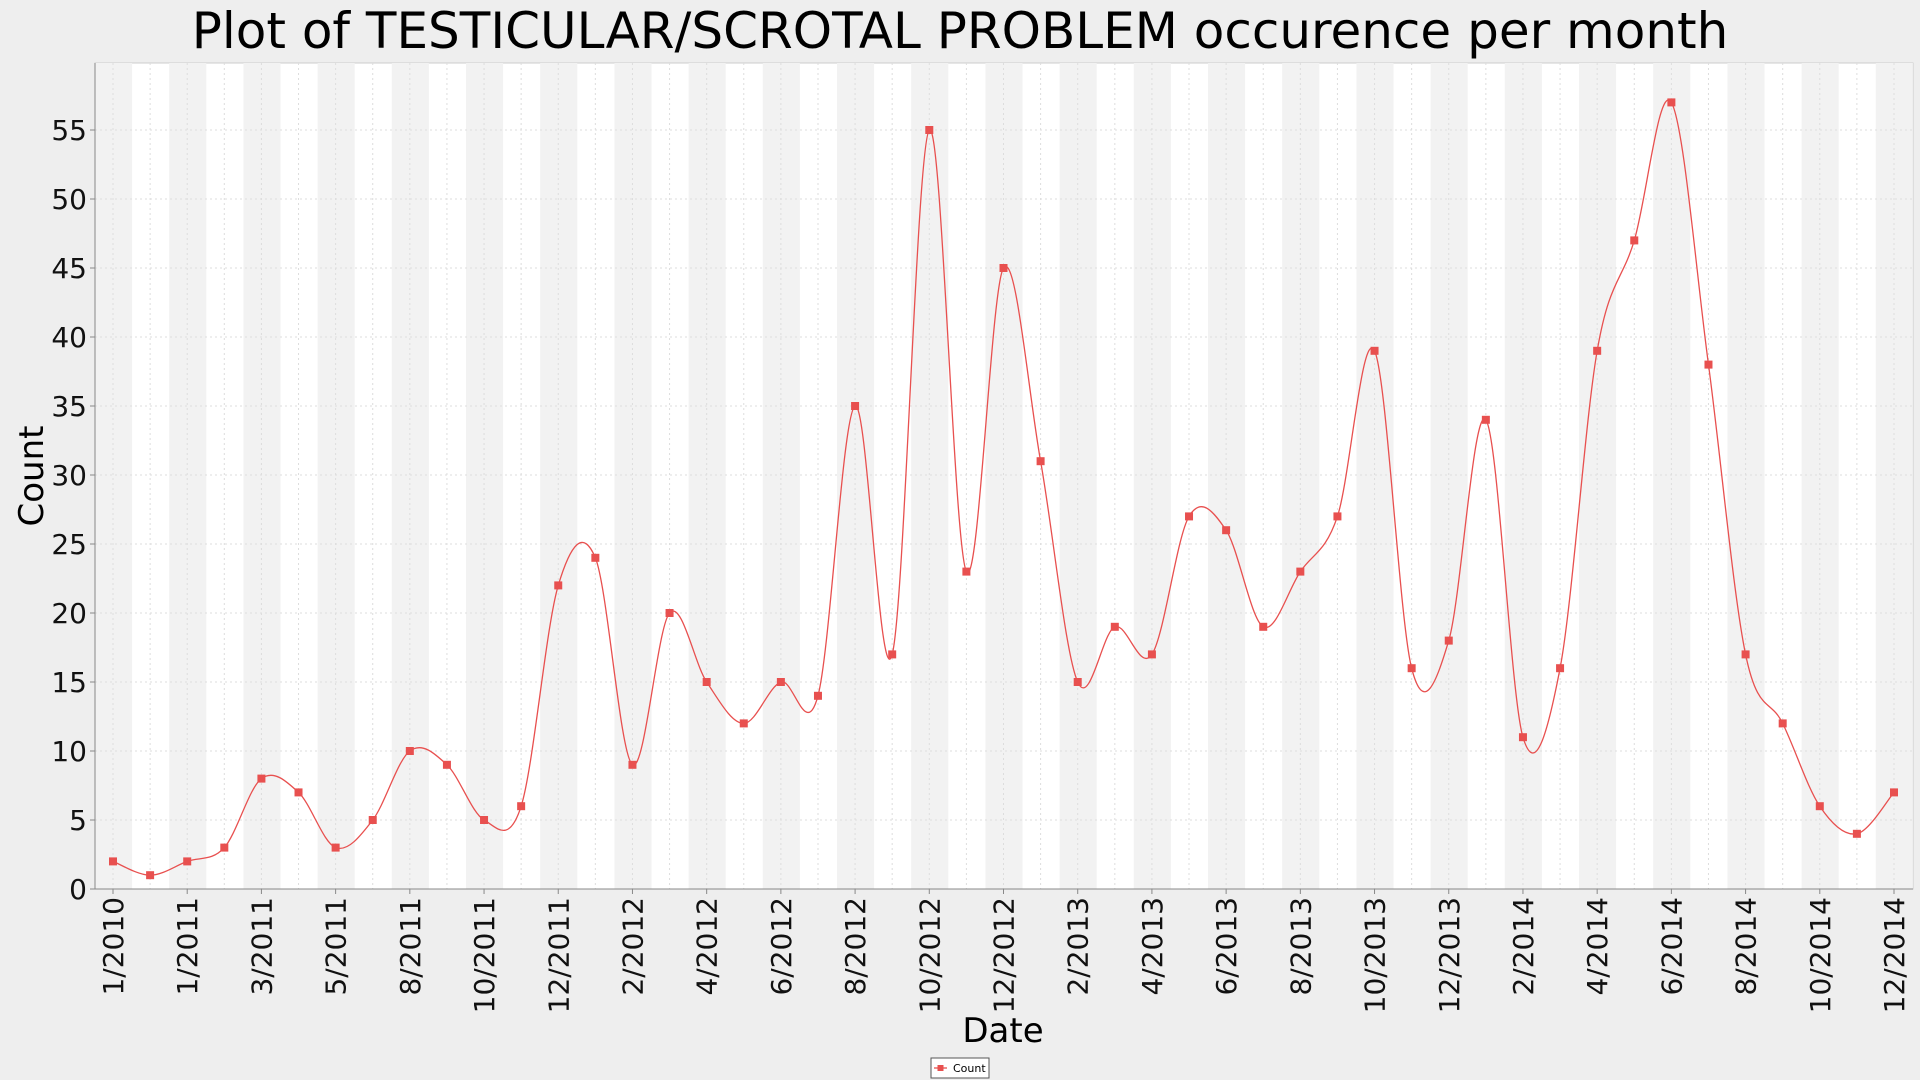  What do you see at coordinates (1449, 955) in the screenshot?
I see `x-tick-label: 12/2013` at bounding box center [1449, 955].